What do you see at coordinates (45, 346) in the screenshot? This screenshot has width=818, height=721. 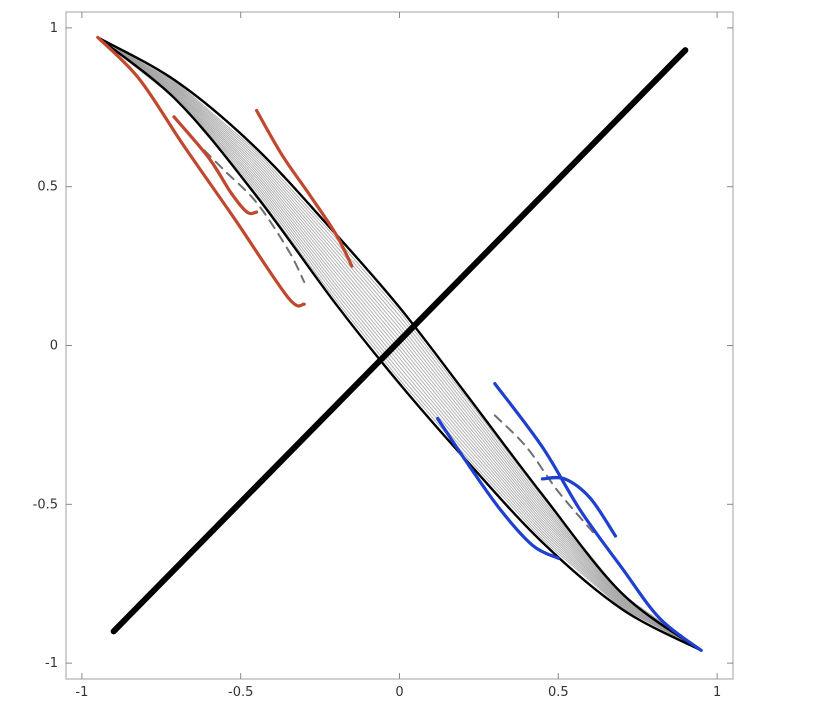 I see `y-axis-tick-labels: 1 0.5 0 -0.5 -1` at bounding box center [45, 346].